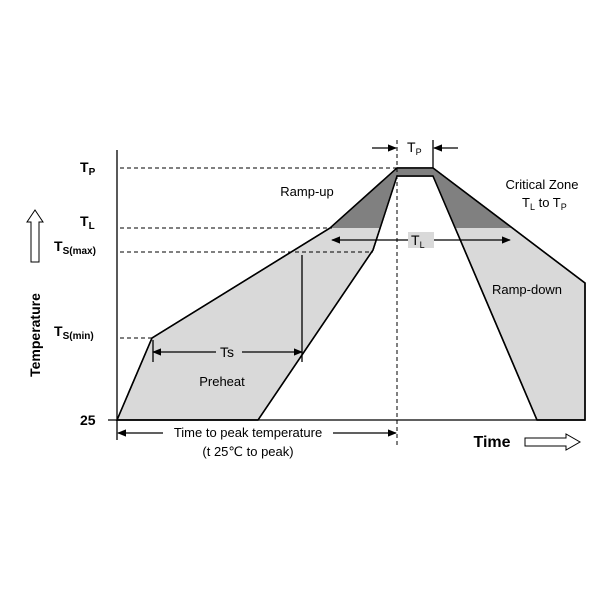 This screenshot has width=600, height=600. I want to click on ramp-up-label: Ramp-up, so click(306, 191).